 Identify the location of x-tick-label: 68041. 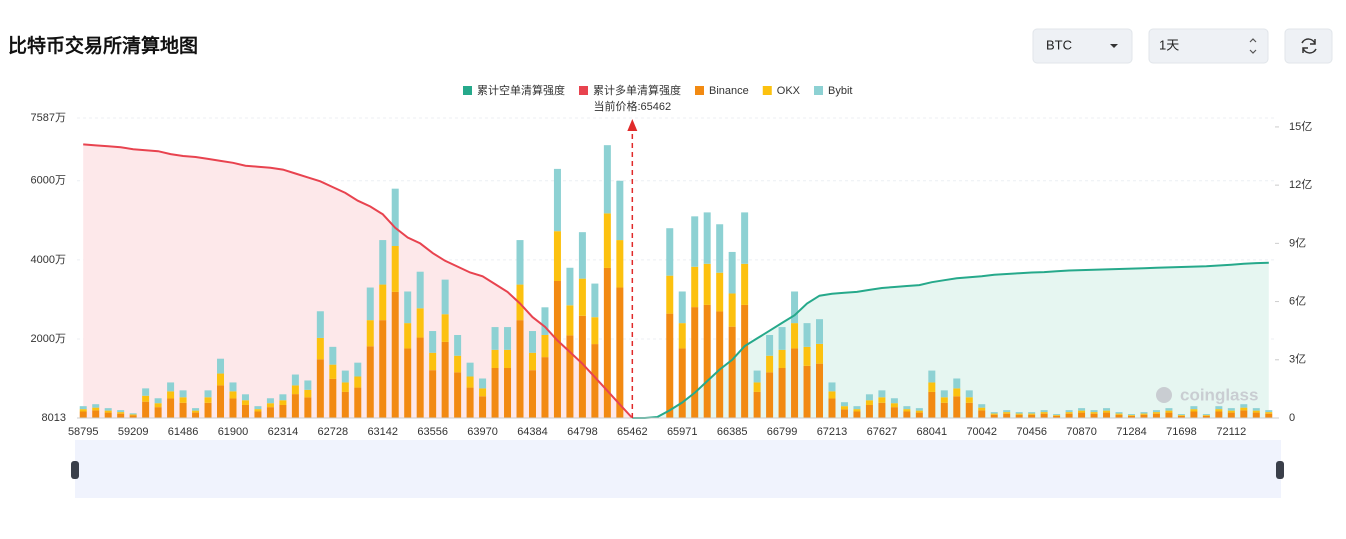
(932, 432).